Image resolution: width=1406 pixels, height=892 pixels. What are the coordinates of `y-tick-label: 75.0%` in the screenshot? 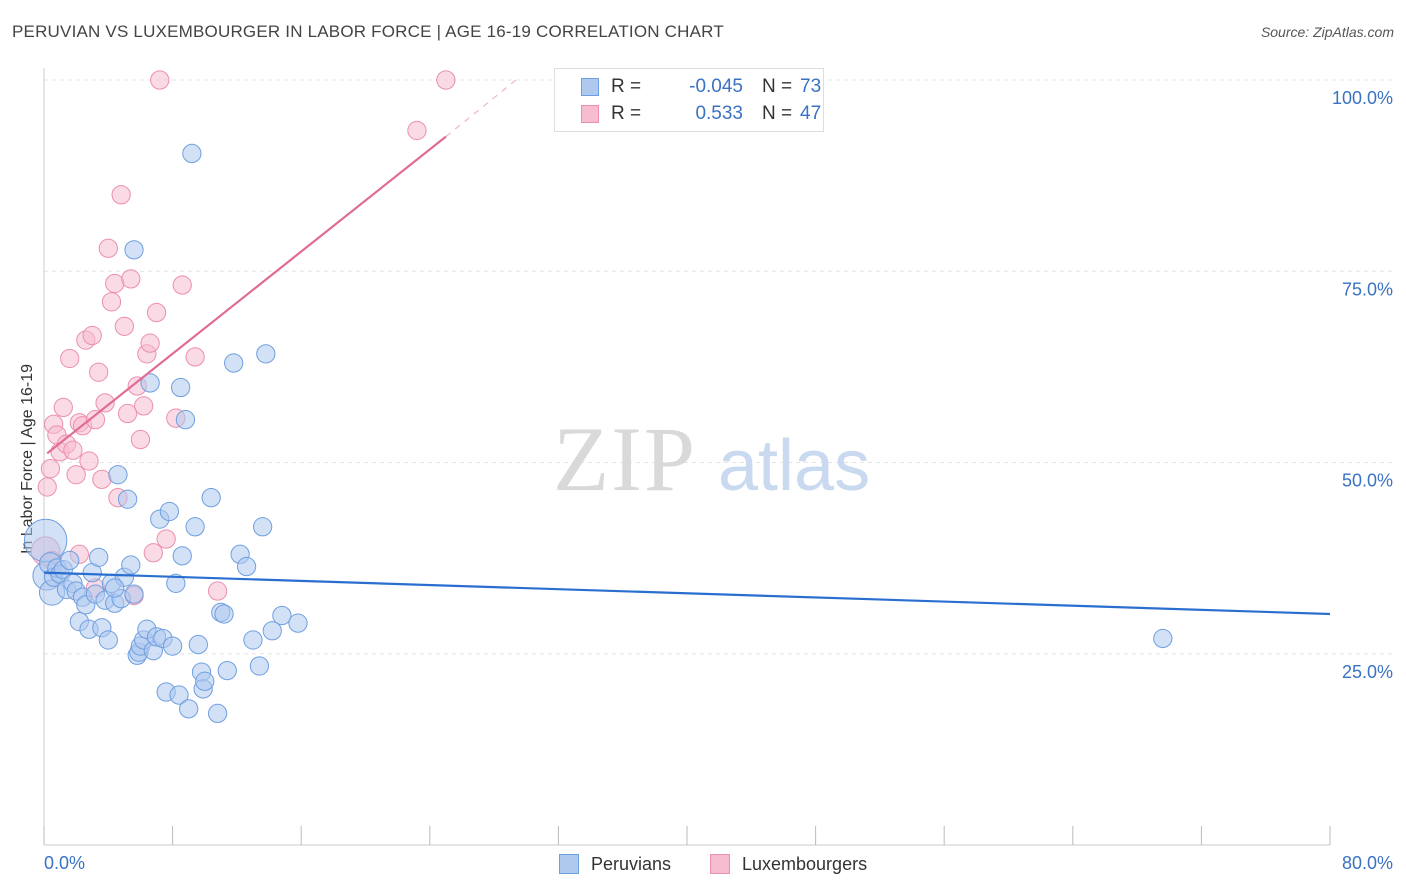 It's located at (1367, 289).